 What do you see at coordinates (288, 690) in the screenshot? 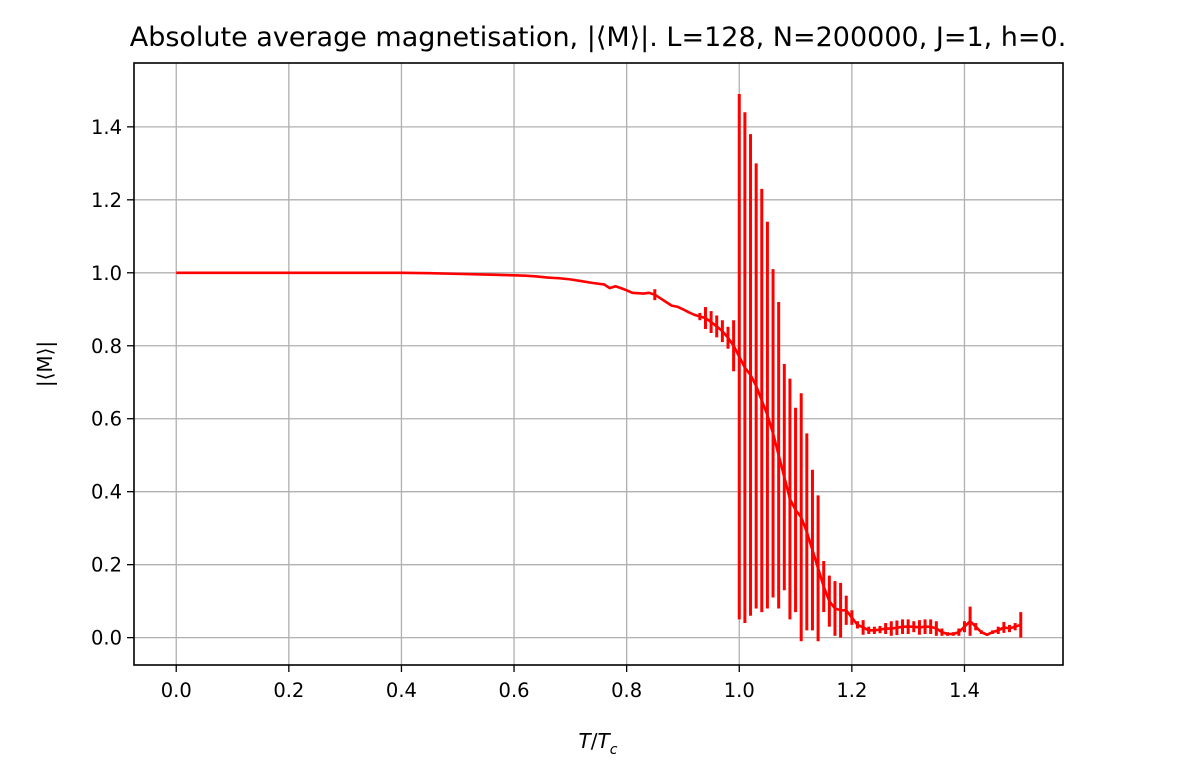
I see `x-tick-label: 0.2` at bounding box center [288, 690].